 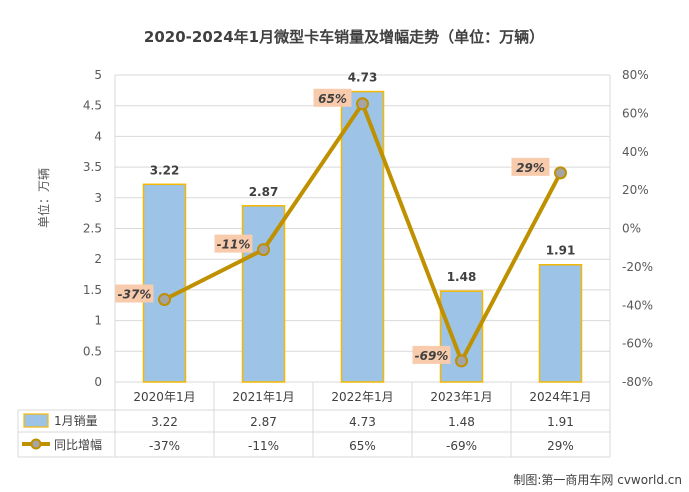 I want to click on chart-title: 2020-2024年1月微型卡车销量及增幅走势（单位：万辆）, so click(x=344, y=37).